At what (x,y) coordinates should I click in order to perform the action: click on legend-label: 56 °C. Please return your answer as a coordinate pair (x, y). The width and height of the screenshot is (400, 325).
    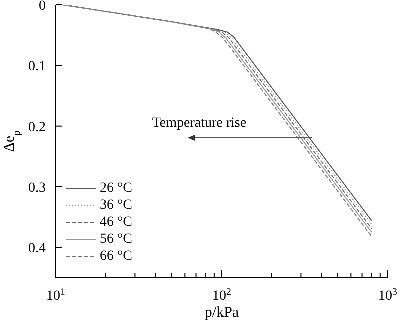
    Looking at the image, I should click on (116, 239).